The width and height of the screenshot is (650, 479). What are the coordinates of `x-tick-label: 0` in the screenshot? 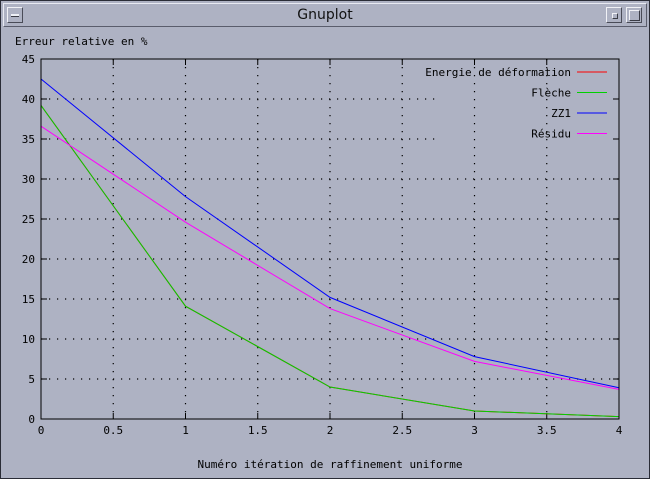 It's located at (41, 430).